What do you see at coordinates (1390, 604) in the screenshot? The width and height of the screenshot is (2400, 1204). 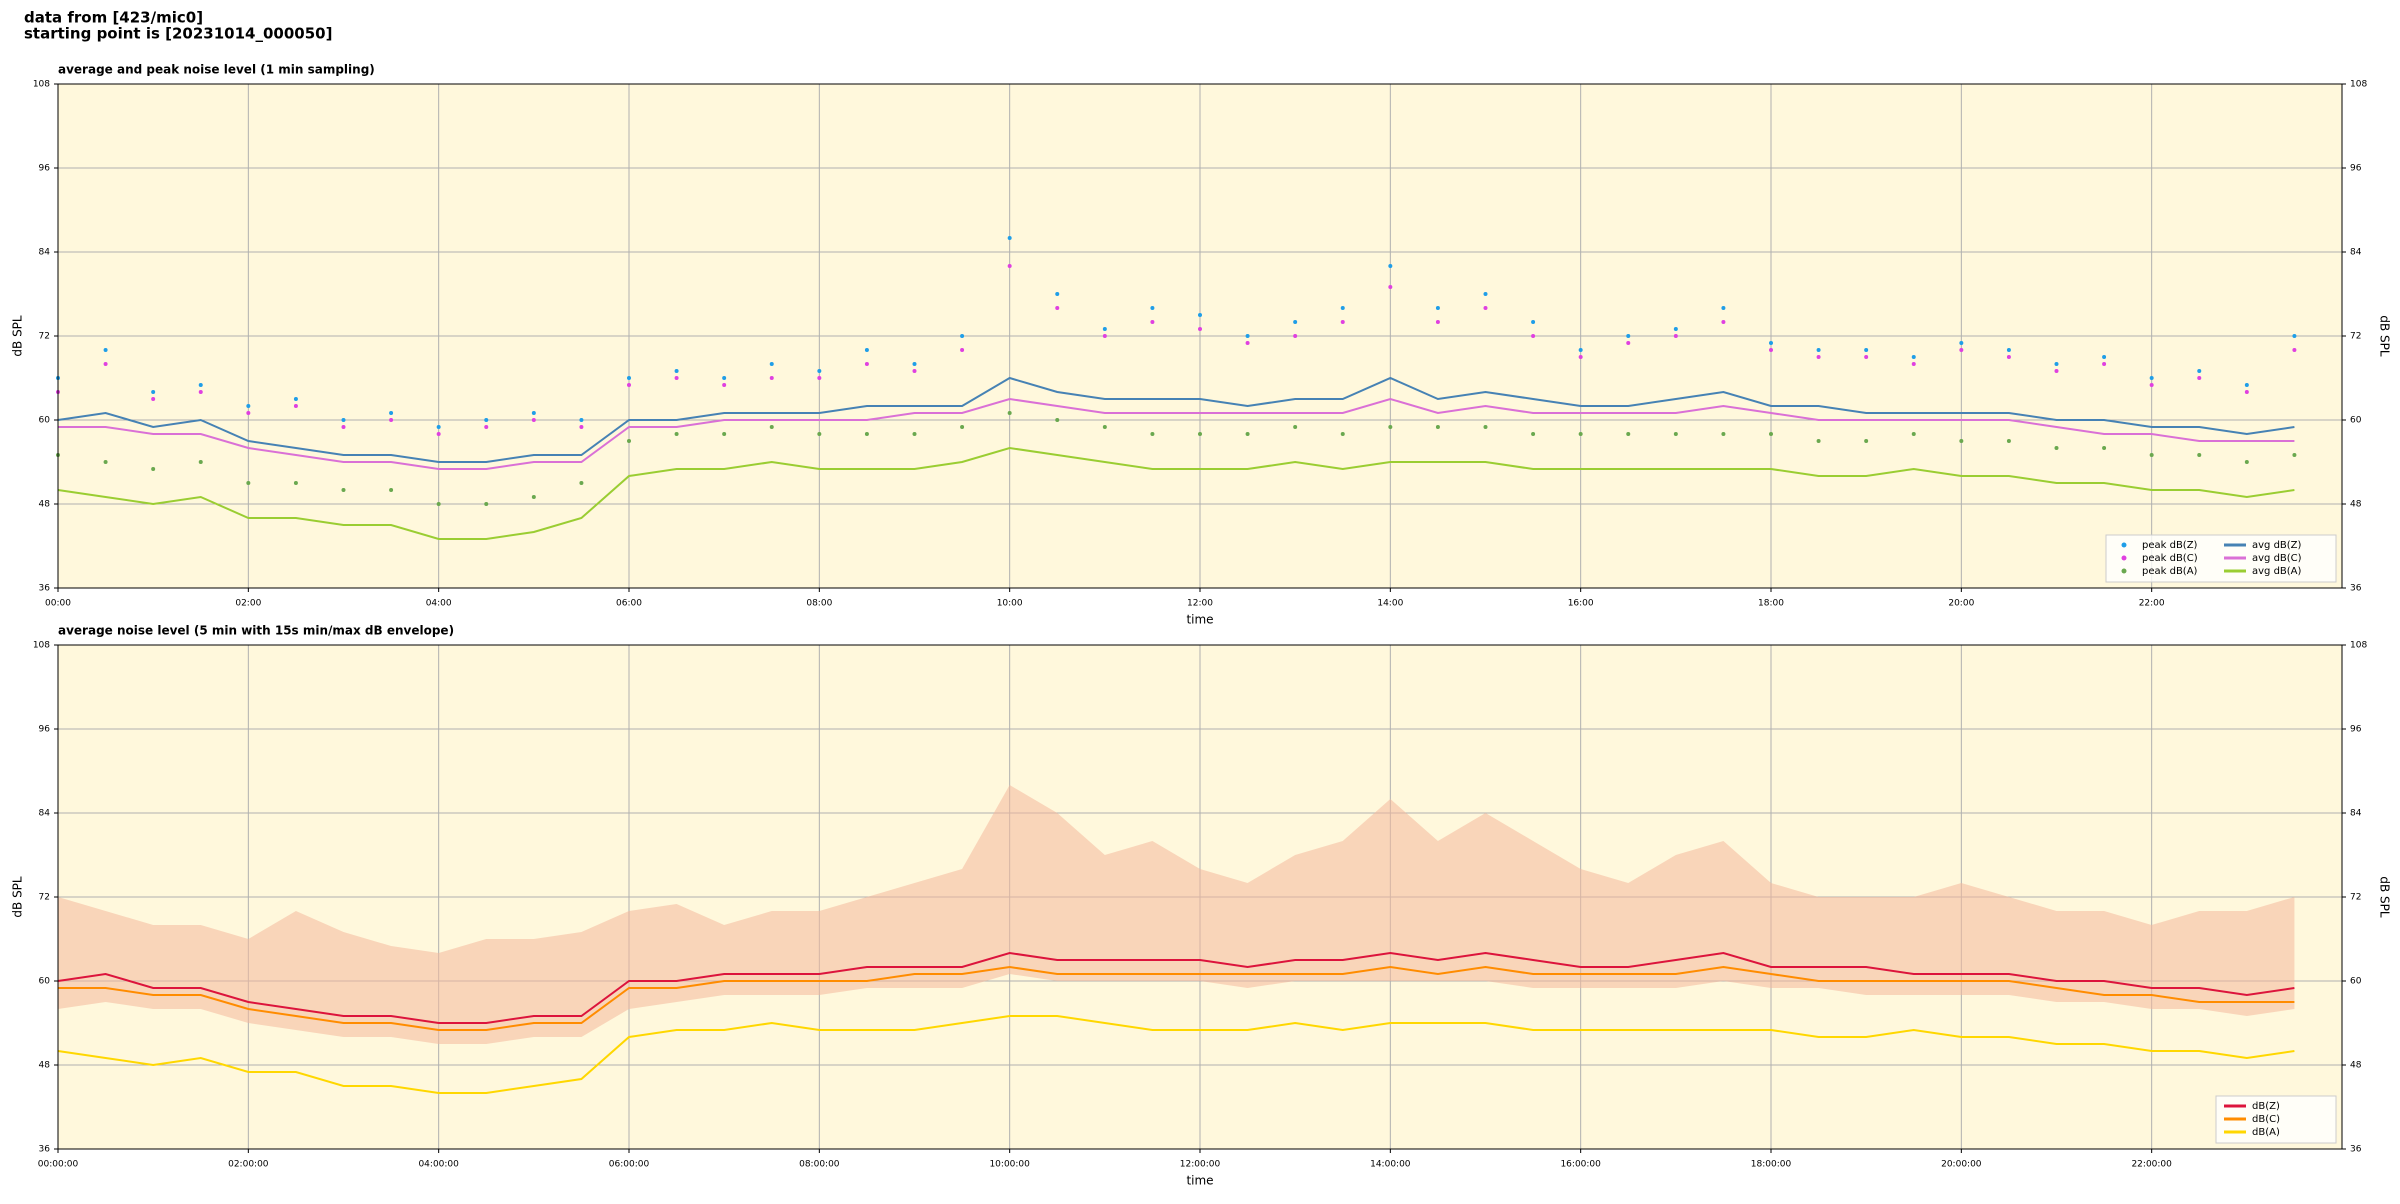 I see `x-tick-label: 14:00` at bounding box center [1390, 604].